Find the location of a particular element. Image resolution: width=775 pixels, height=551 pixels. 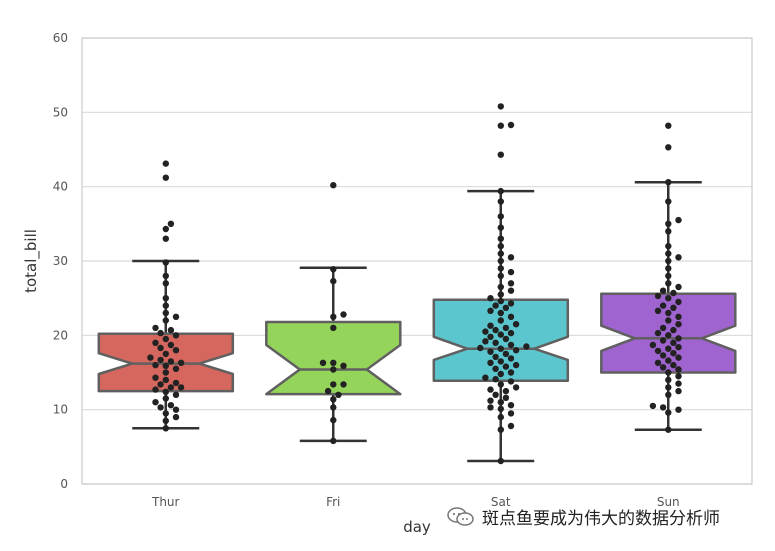

watermark: 斑点鱼要成为伟大的数据分析师 is located at coordinates (583, 516).